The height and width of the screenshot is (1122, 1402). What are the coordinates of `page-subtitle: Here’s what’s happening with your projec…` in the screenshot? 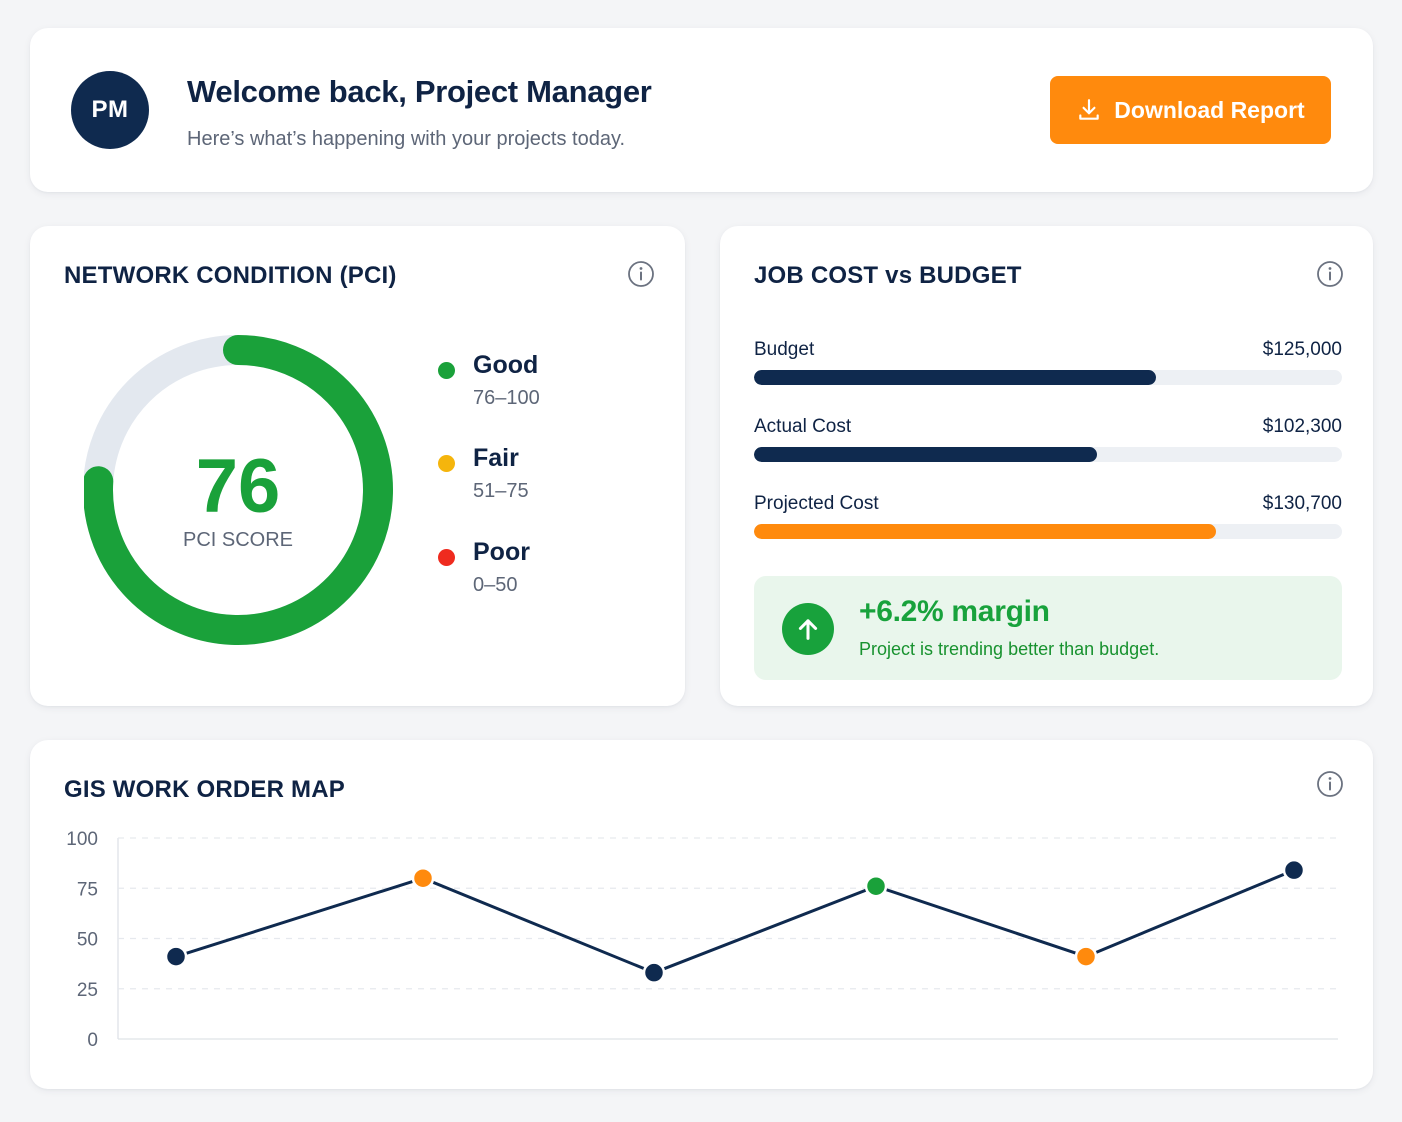 It's located at (406, 139).